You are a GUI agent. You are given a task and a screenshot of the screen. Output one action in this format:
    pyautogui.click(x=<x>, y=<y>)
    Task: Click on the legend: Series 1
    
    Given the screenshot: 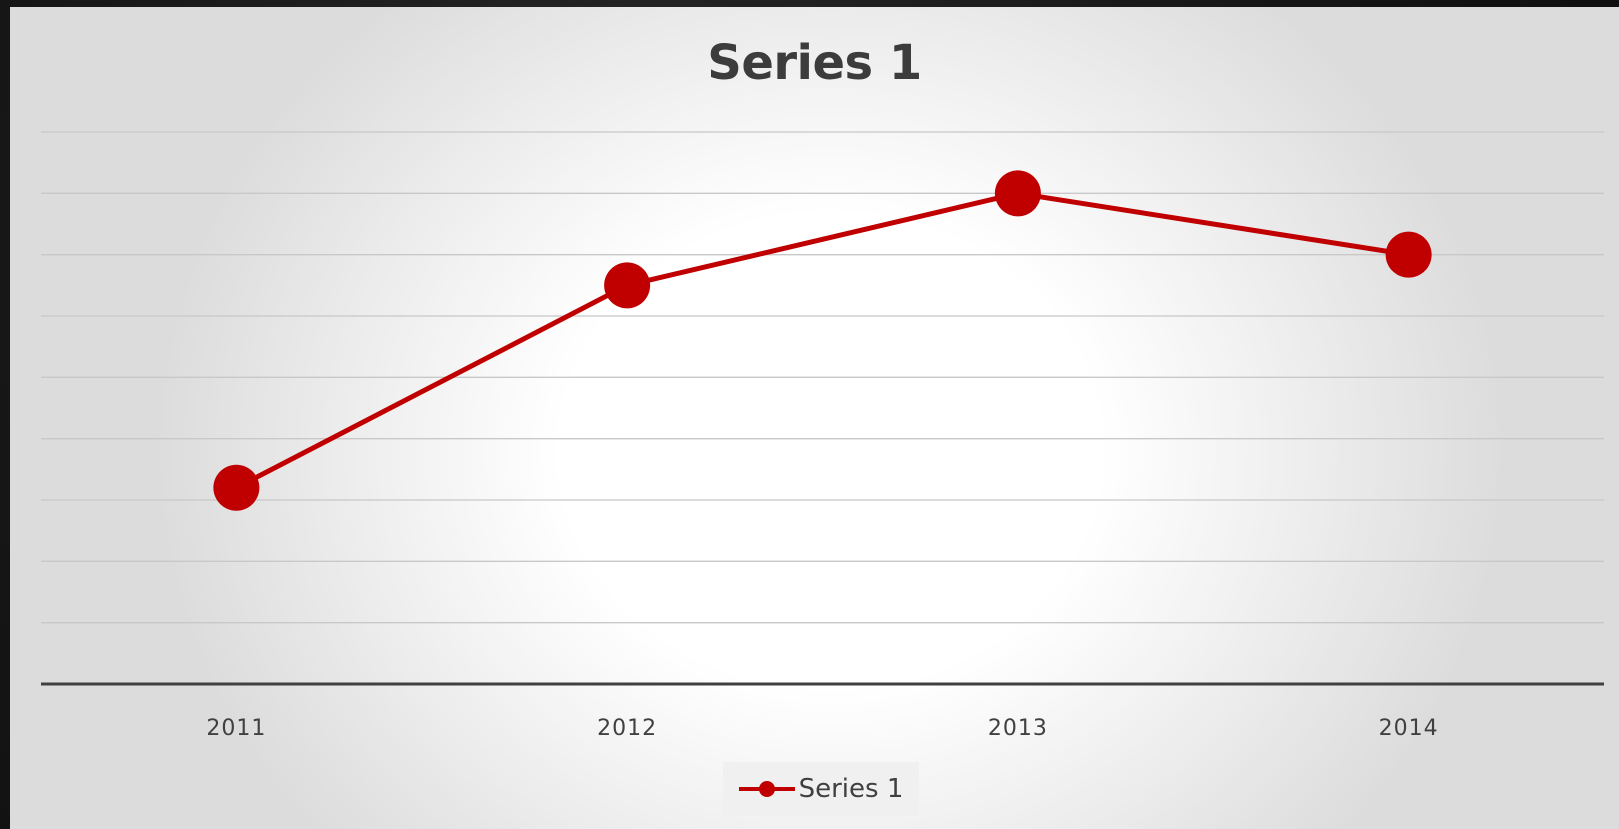 What is the action you would take?
    pyautogui.click(x=821, y=789)
    